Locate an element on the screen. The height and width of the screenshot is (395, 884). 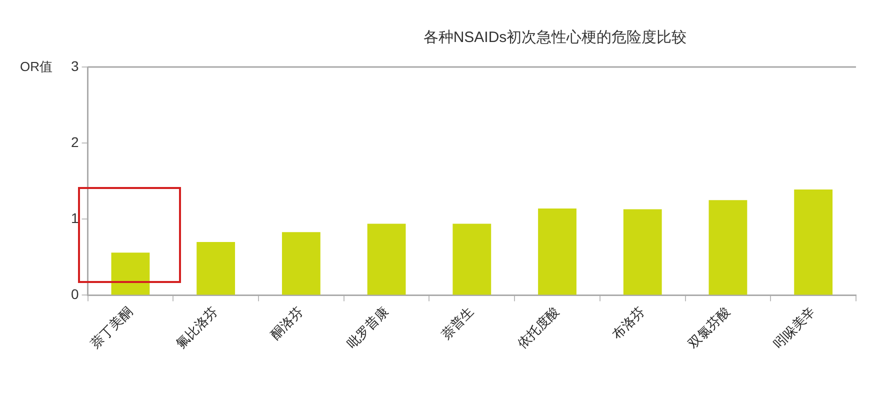
x-tick-label: 萘丁美酮 is located at coordinates (112, 328).